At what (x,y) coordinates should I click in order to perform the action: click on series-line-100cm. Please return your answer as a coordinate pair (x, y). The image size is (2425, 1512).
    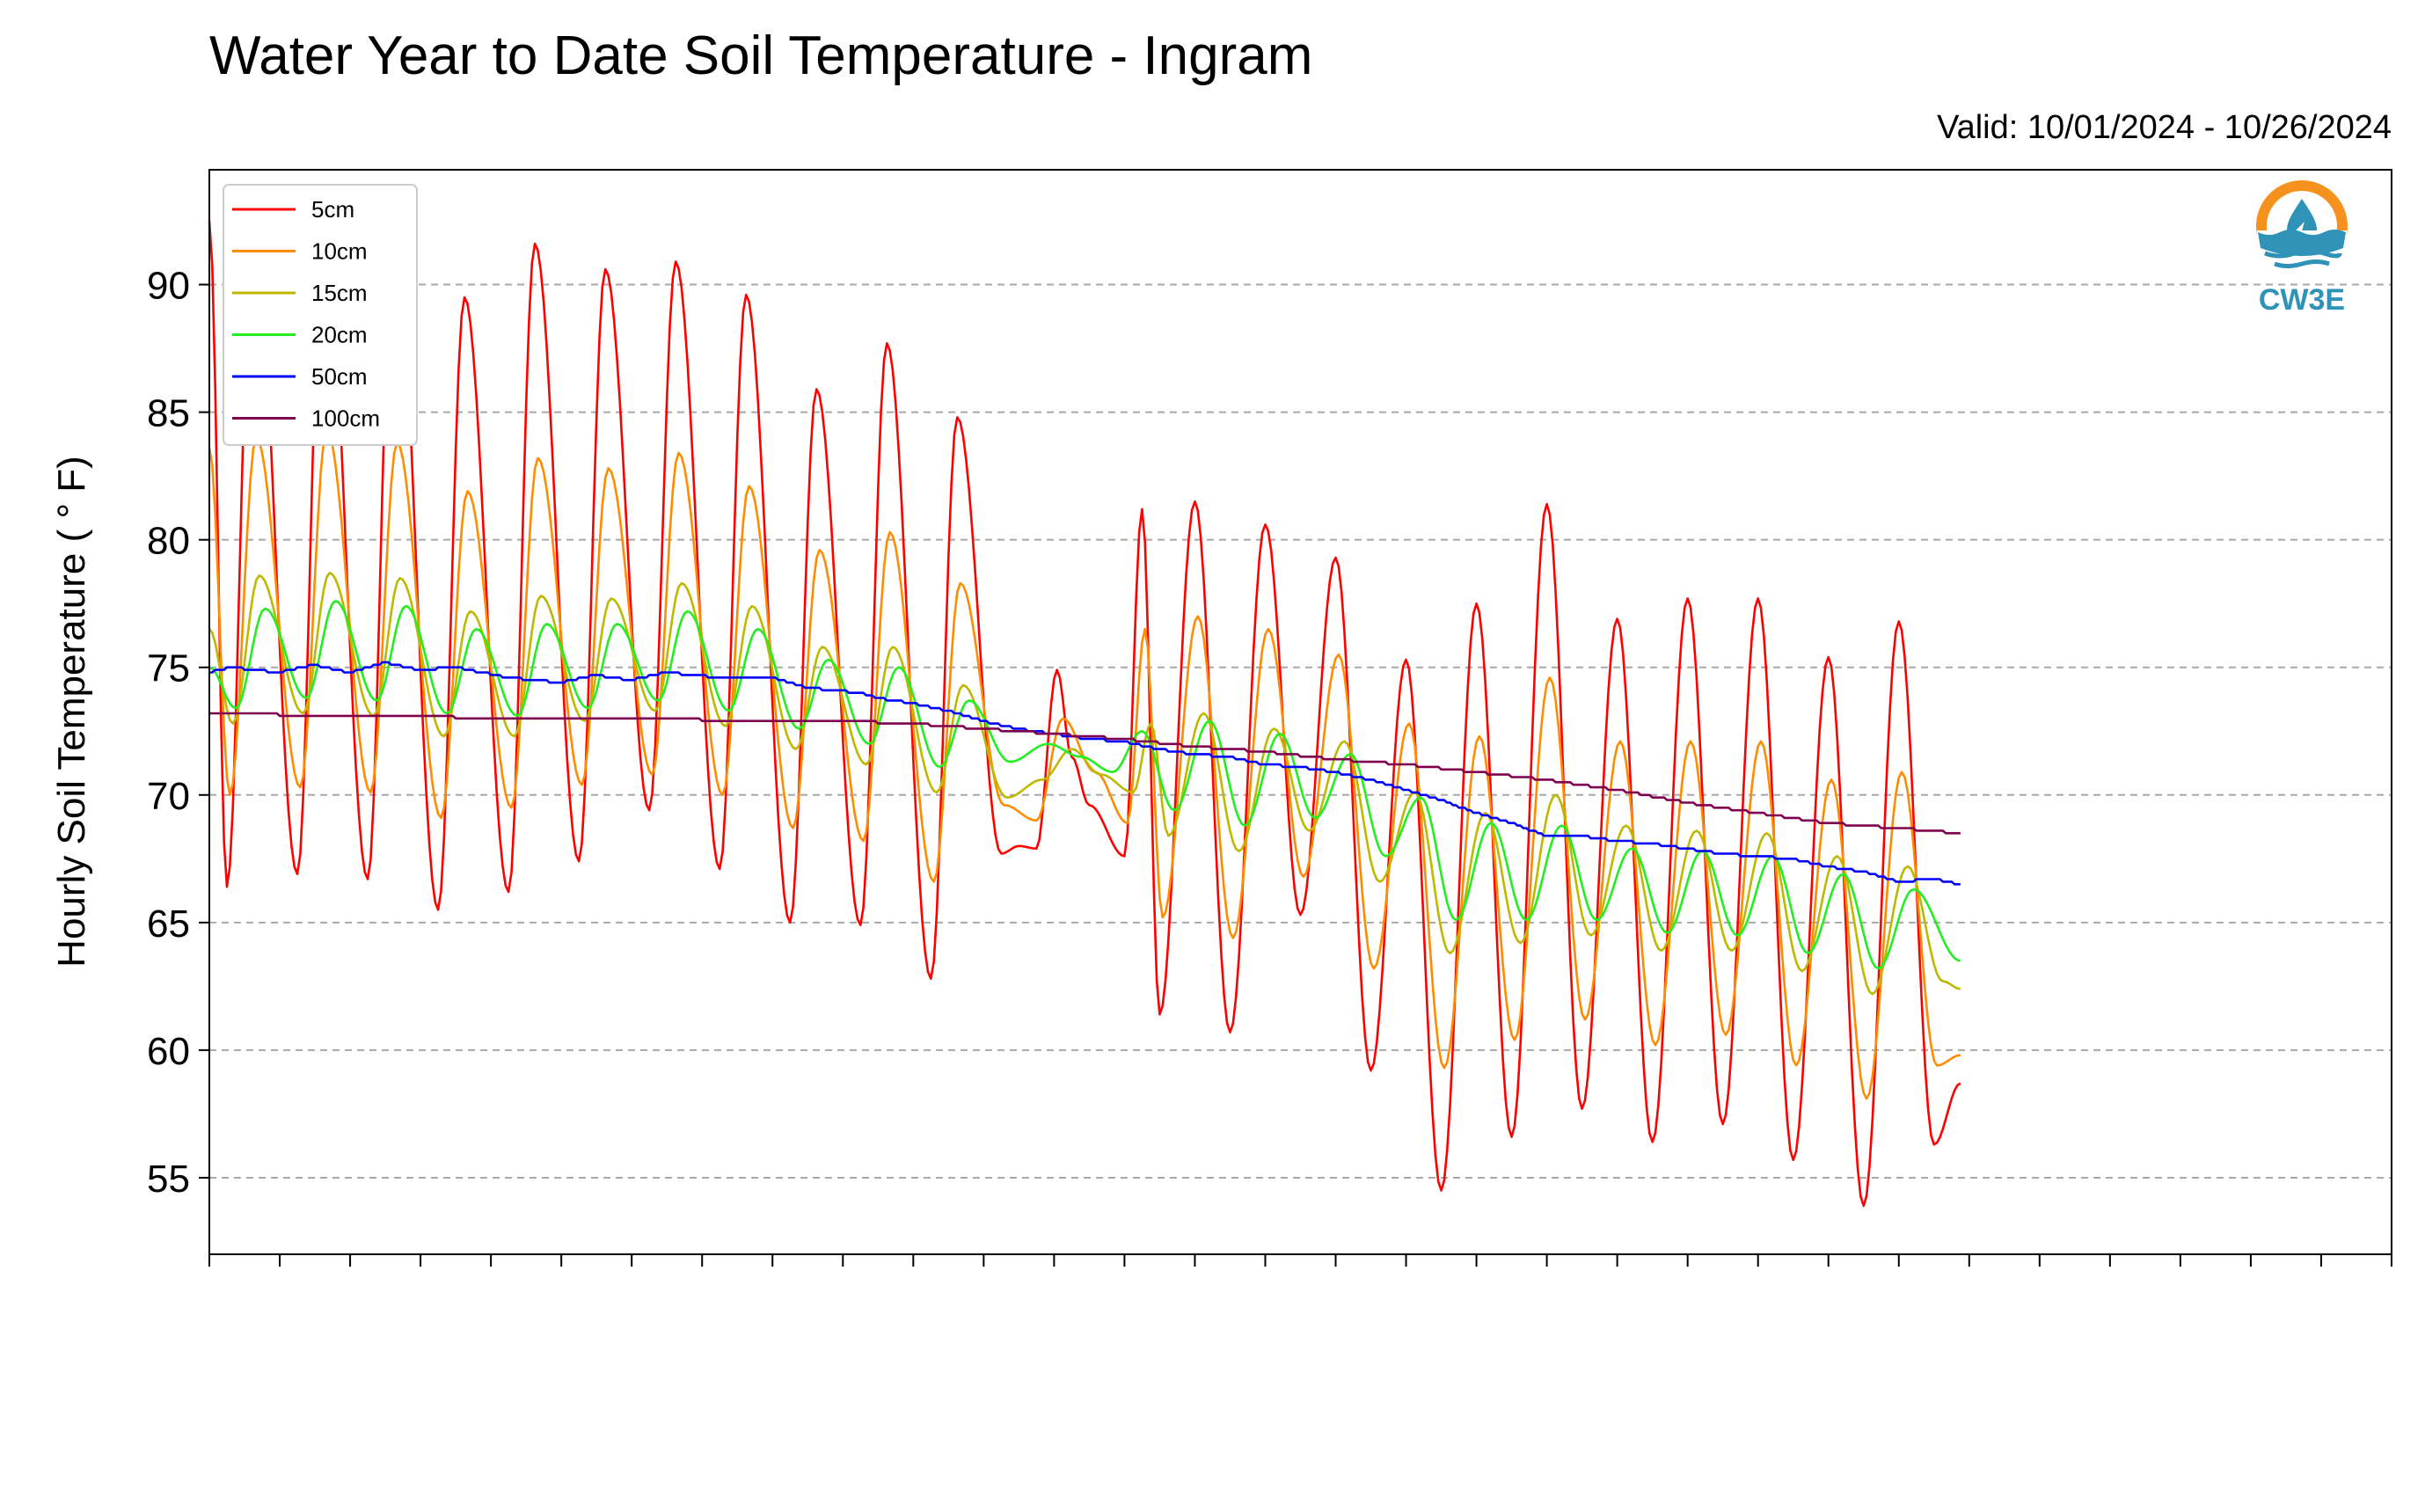
    Looking at the image, I should click on (1085, 773).